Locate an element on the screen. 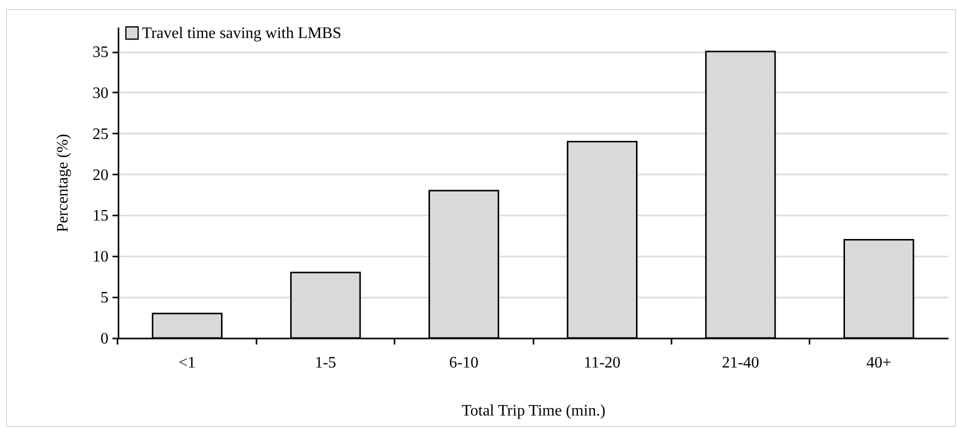 The image size is (957, 428). x-tick-label: 6-10 is located at coordinates (463, 363).